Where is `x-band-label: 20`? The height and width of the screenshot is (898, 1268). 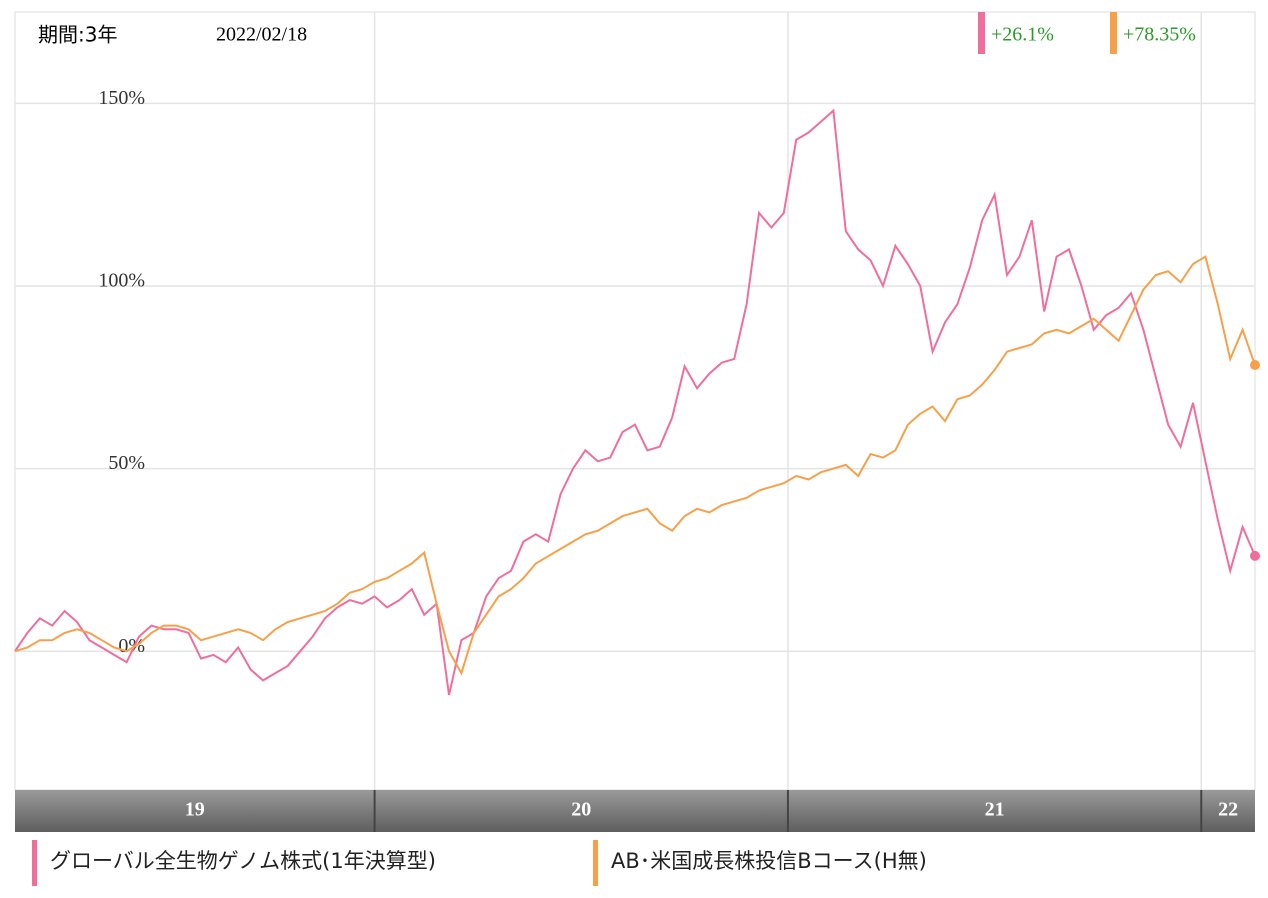
x-band-label: 20 is located at coordinates (581, 810).